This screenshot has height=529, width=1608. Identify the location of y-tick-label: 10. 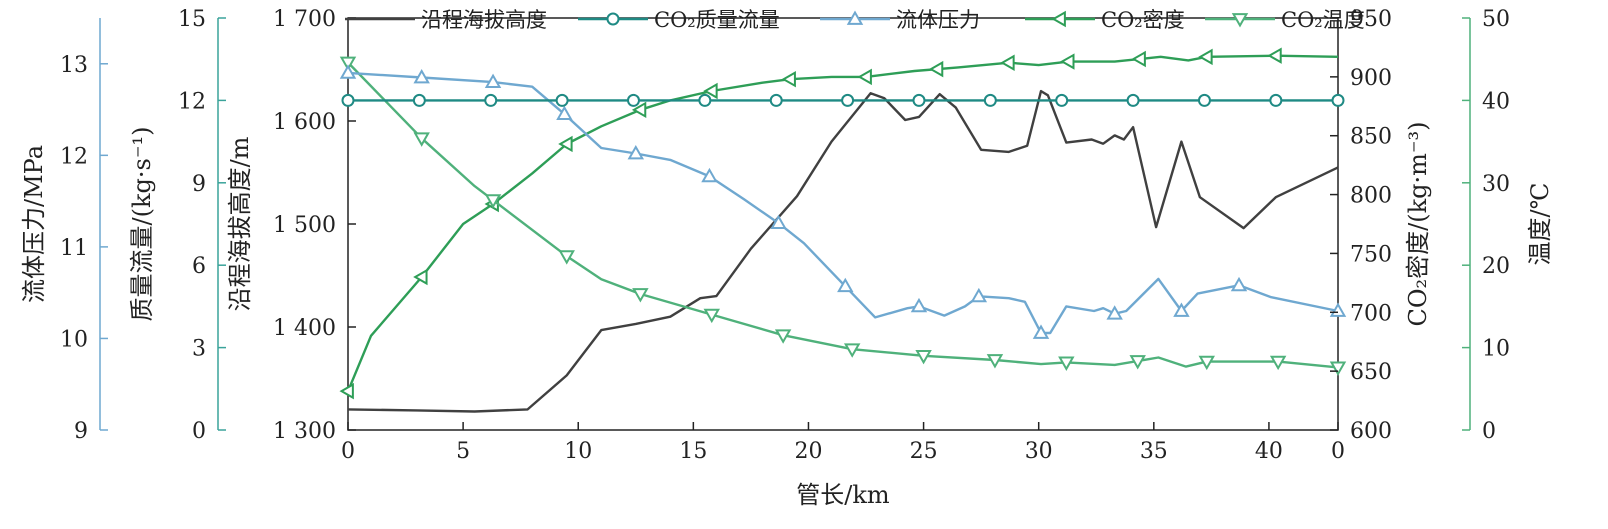
(74, 339).